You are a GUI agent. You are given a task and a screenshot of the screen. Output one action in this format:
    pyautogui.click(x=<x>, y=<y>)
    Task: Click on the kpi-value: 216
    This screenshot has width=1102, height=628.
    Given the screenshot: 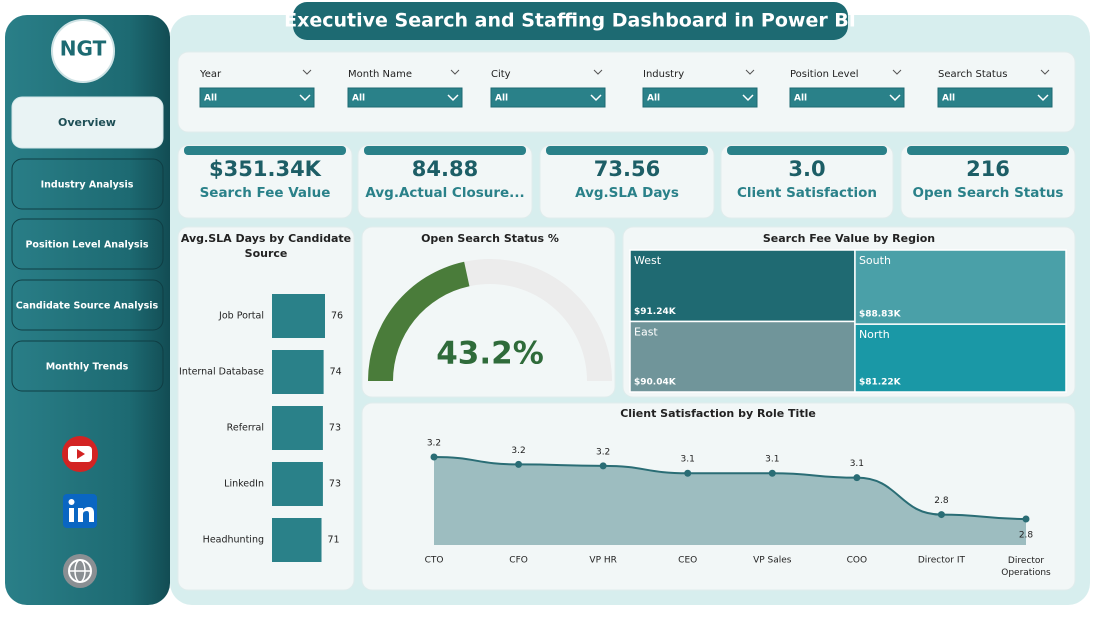 What is the action you would take?
    pyautogui.click(x=988, y=169)
    